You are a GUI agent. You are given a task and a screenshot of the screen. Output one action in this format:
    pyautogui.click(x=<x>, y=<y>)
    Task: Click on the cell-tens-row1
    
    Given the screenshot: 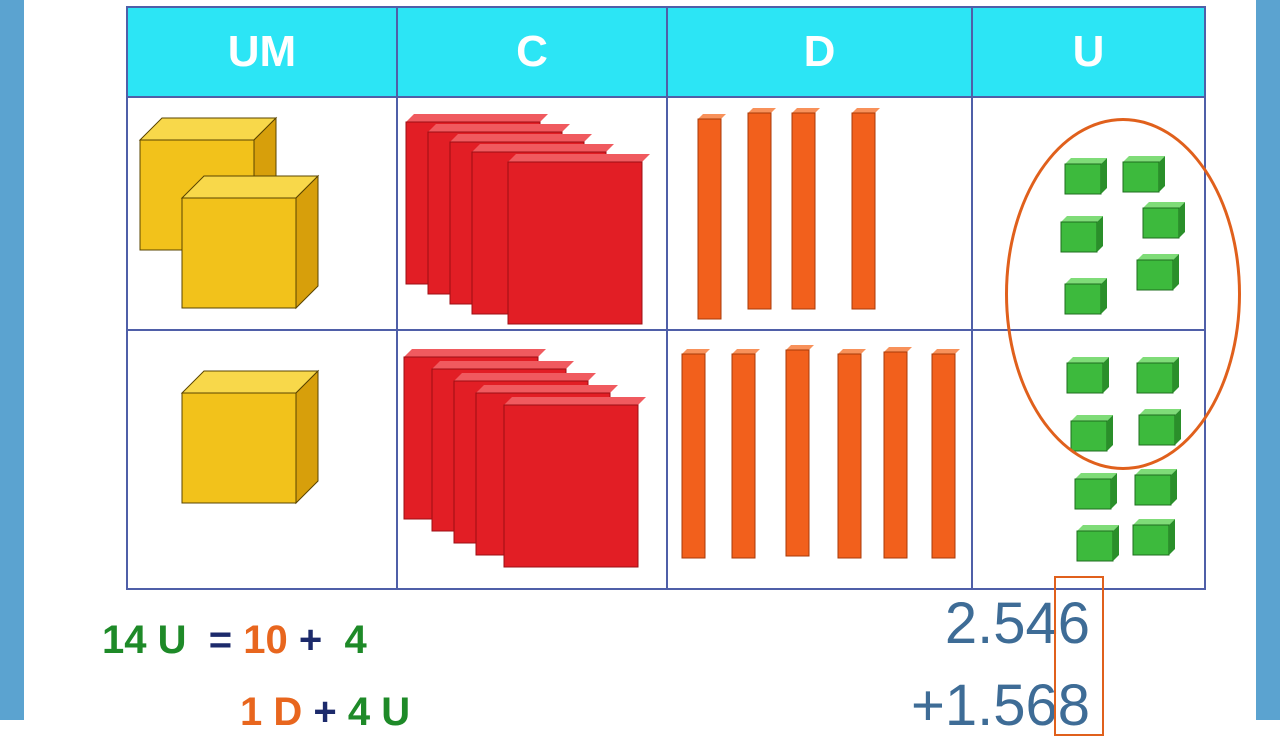 What is the action you would take?
    pyautogui.click(x=819, y=213)
    